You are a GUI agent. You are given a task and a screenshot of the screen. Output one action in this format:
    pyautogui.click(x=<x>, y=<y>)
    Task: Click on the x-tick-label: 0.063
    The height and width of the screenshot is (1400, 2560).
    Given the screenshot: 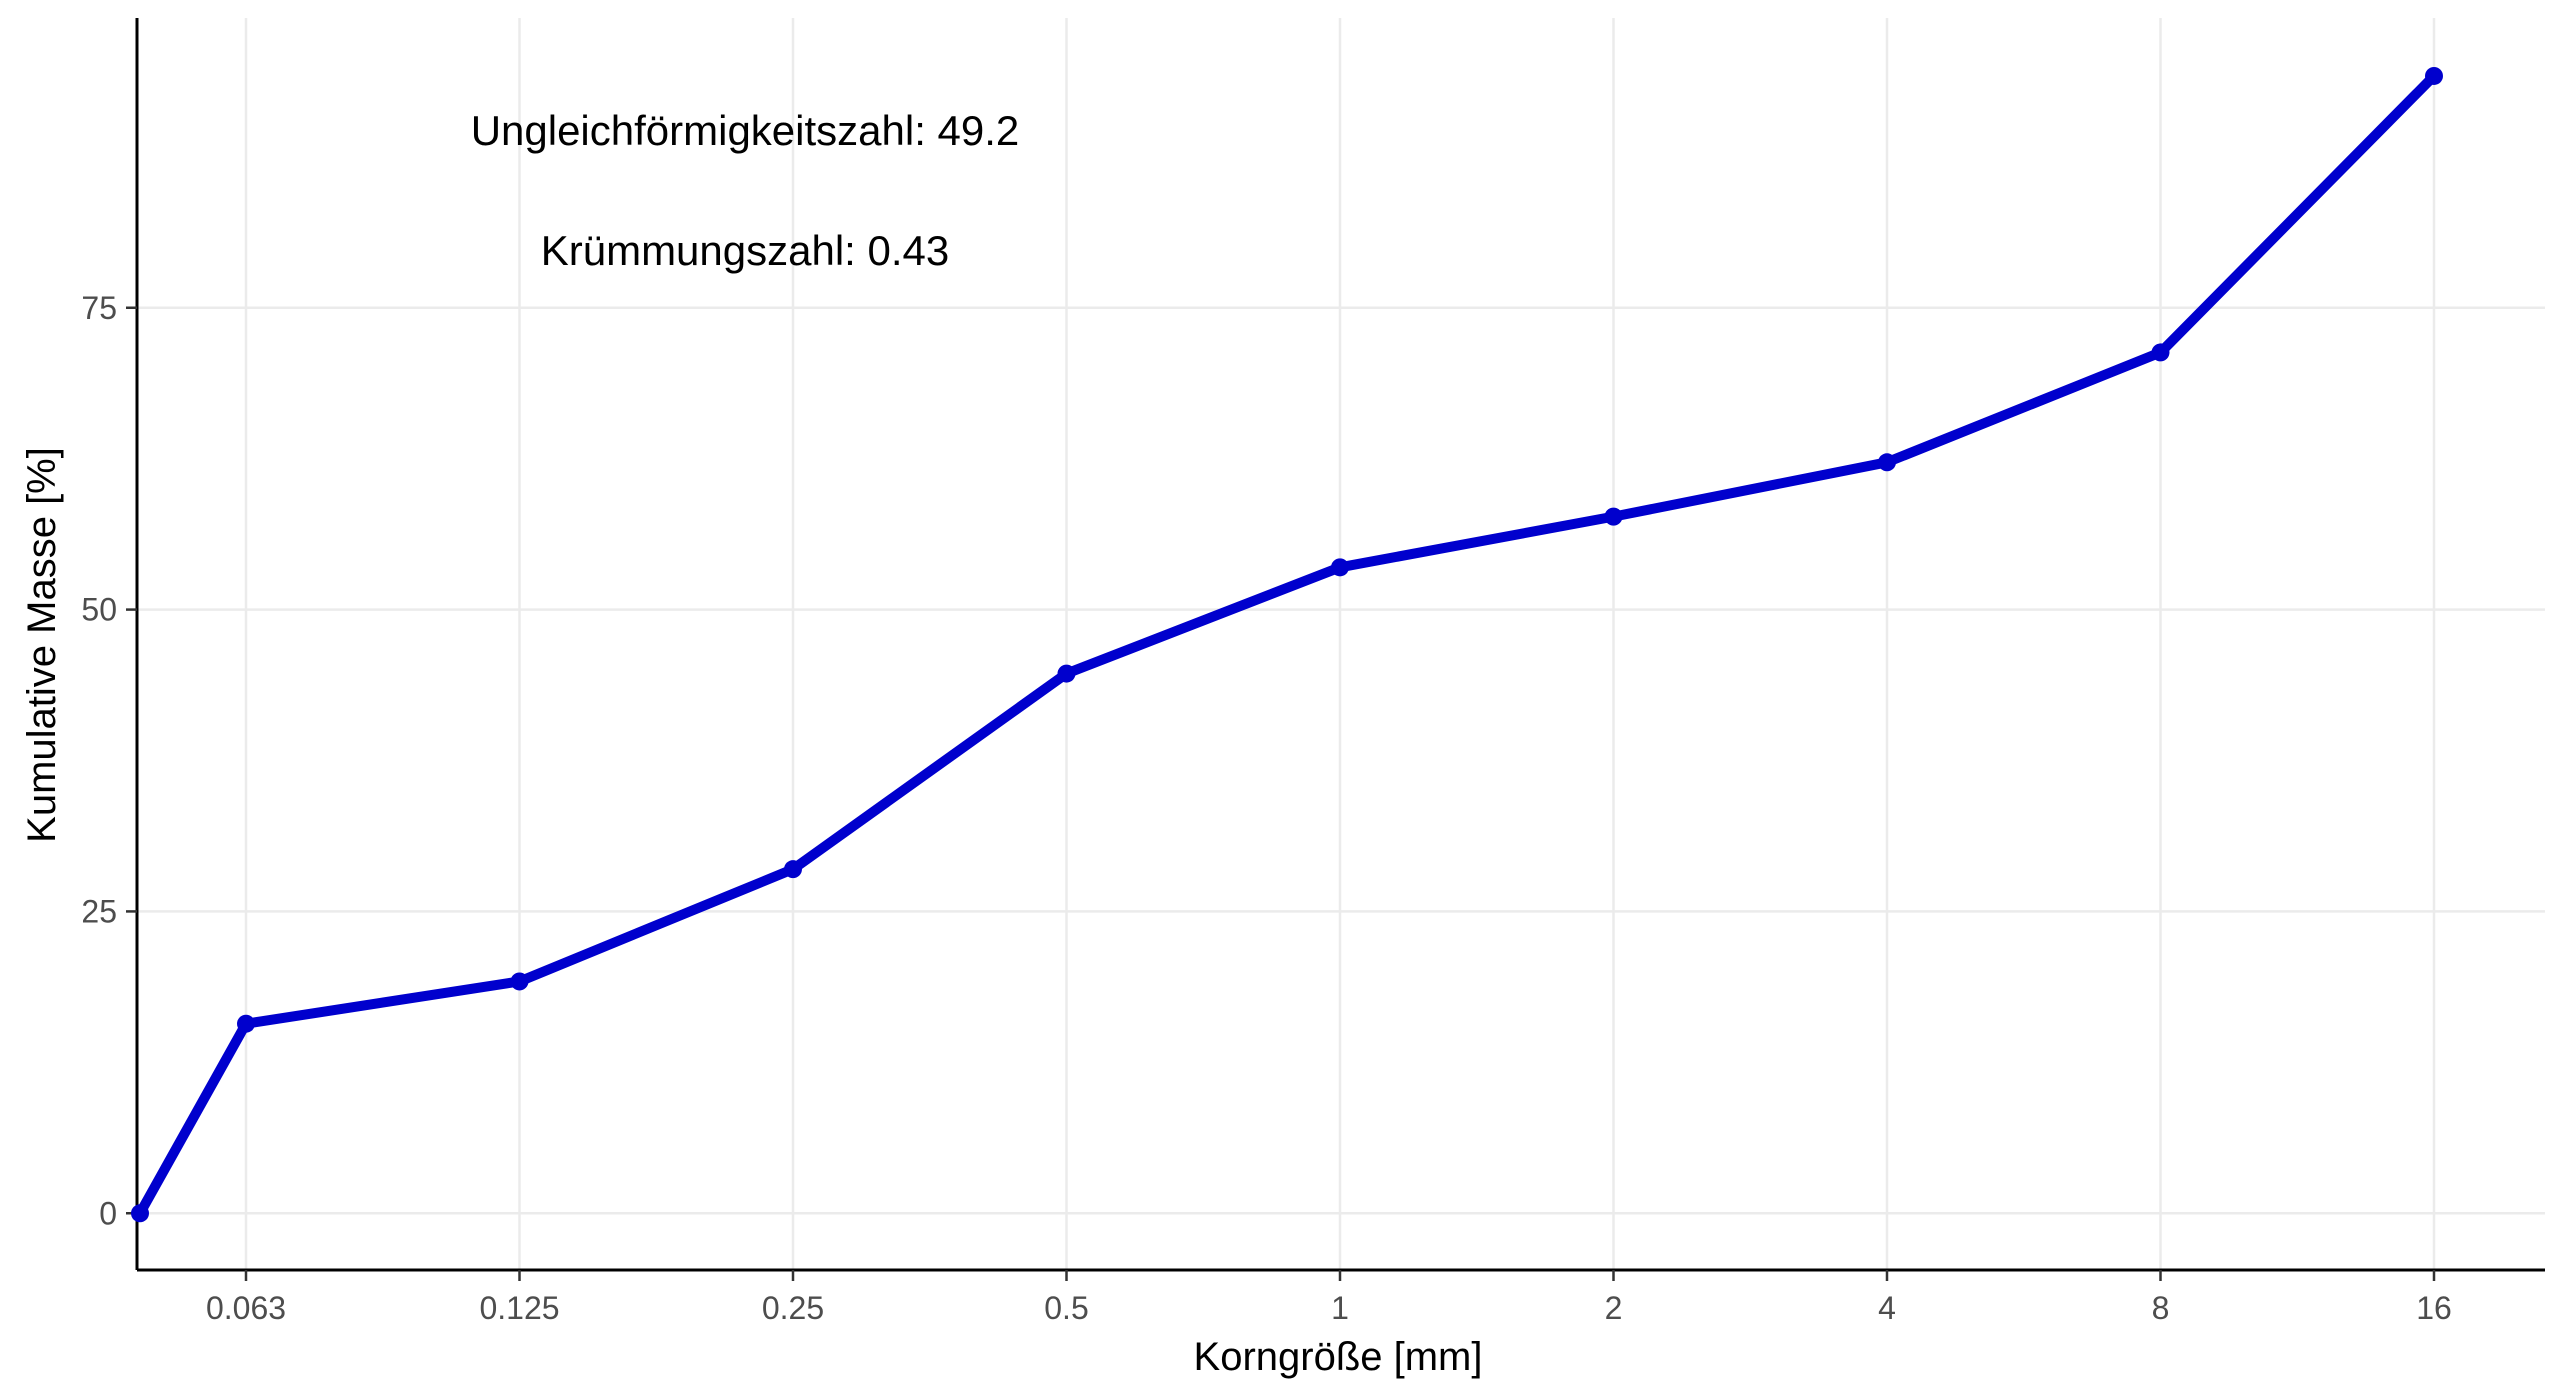 What is the action you would take?
    pyautogui.click(x=246, y=1308)
    